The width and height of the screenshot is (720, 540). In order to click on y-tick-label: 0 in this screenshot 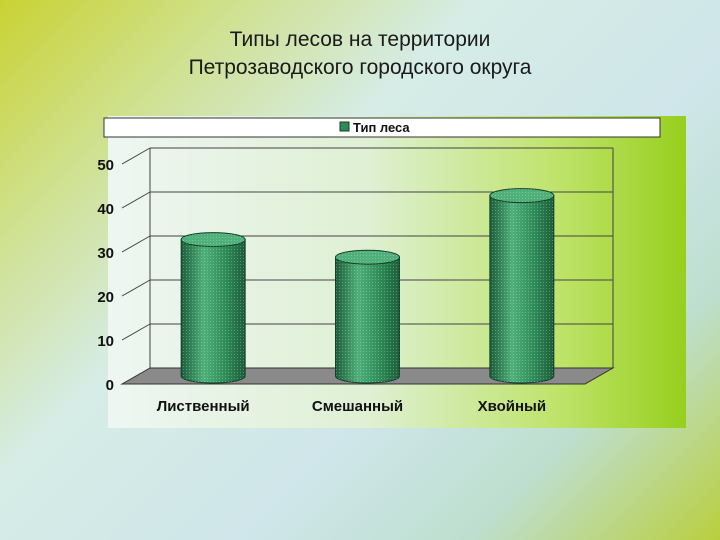, I will do `click(110, 385)`.